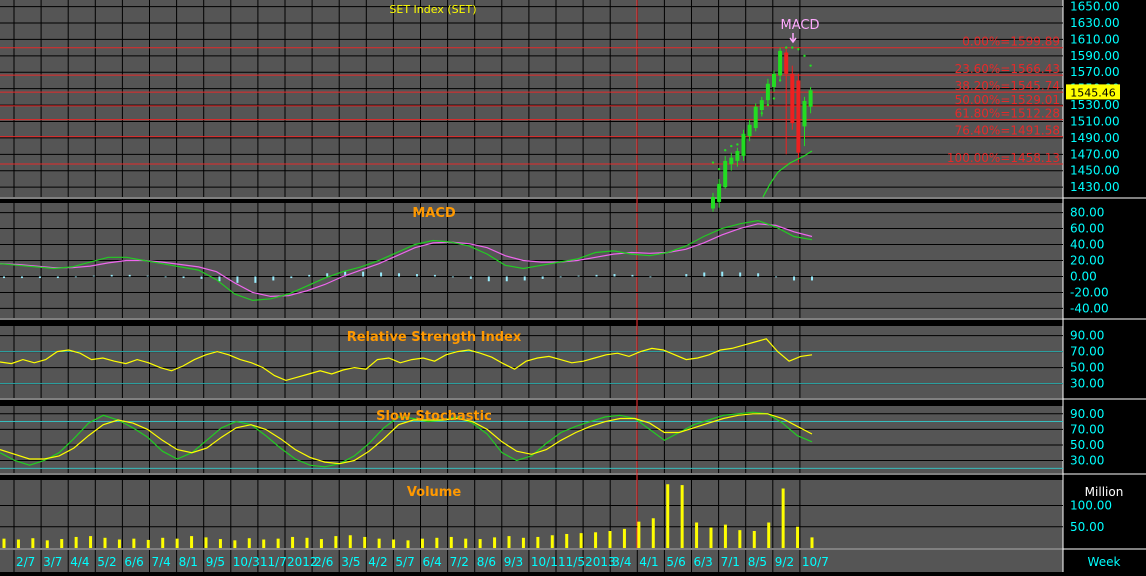 The height and width of the screenshot is (576, 1146). What do you see at coordinates (1087, 245) in the screenshot?
I see `macd-tick-label: 40.00` at bounding box center [1087, 245].